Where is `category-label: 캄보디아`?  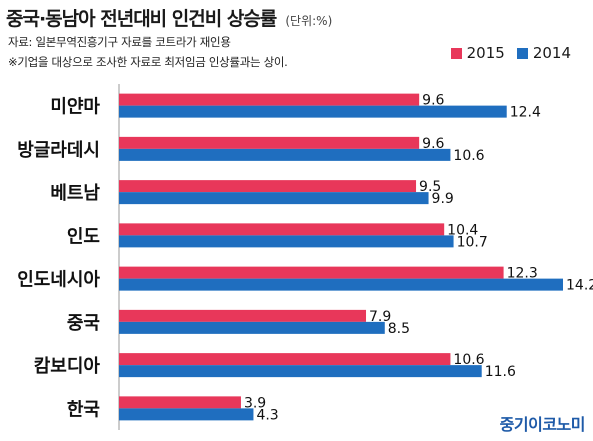
category-label: 캄보디아 is located at coordinates (67, 366).